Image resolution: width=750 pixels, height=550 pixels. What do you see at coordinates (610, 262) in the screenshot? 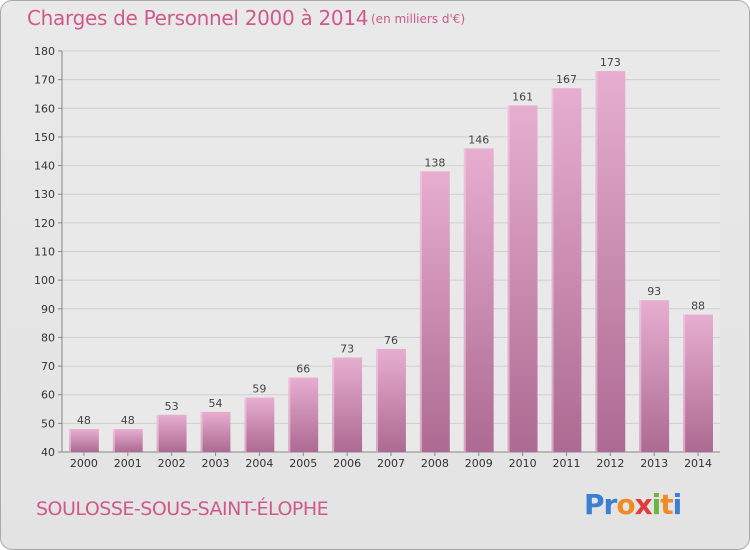
I see `bar-2012` at bounding box center [610, 262].